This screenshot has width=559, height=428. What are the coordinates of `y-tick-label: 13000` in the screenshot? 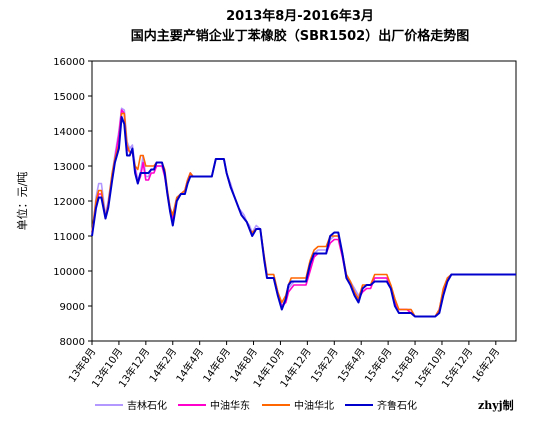 It's located at (69, 167).